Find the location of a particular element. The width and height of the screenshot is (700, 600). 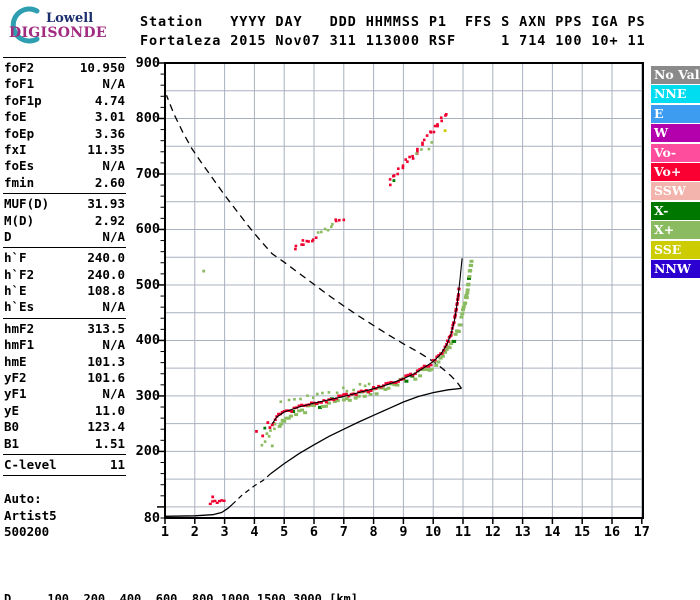

param-row: B0 123.4 is located at coordinates (64, 427).